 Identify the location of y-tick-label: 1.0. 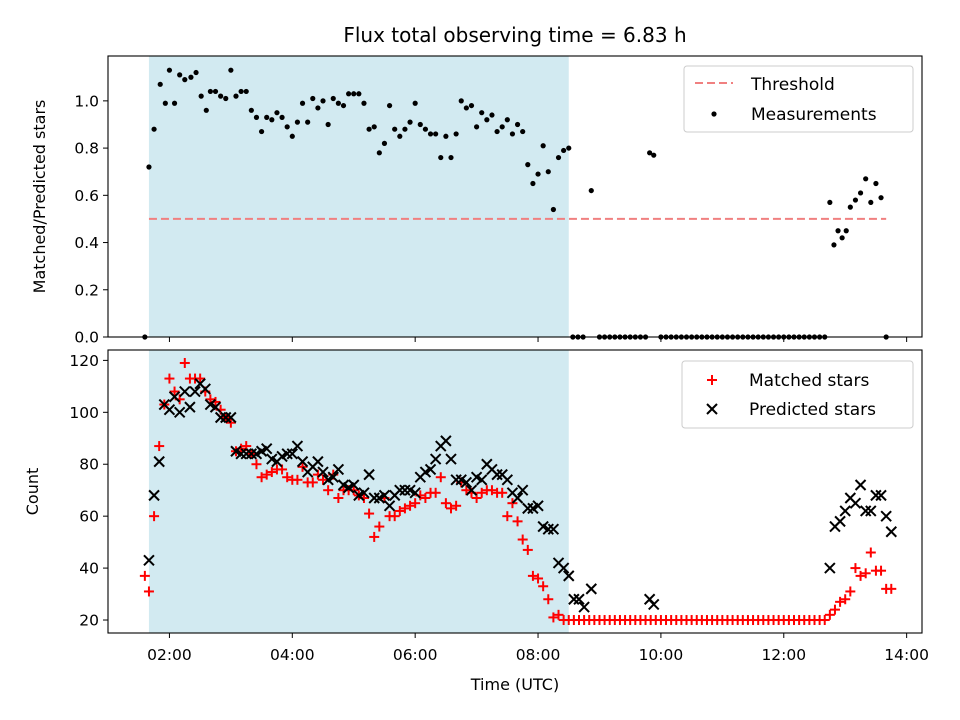
(86, 101).